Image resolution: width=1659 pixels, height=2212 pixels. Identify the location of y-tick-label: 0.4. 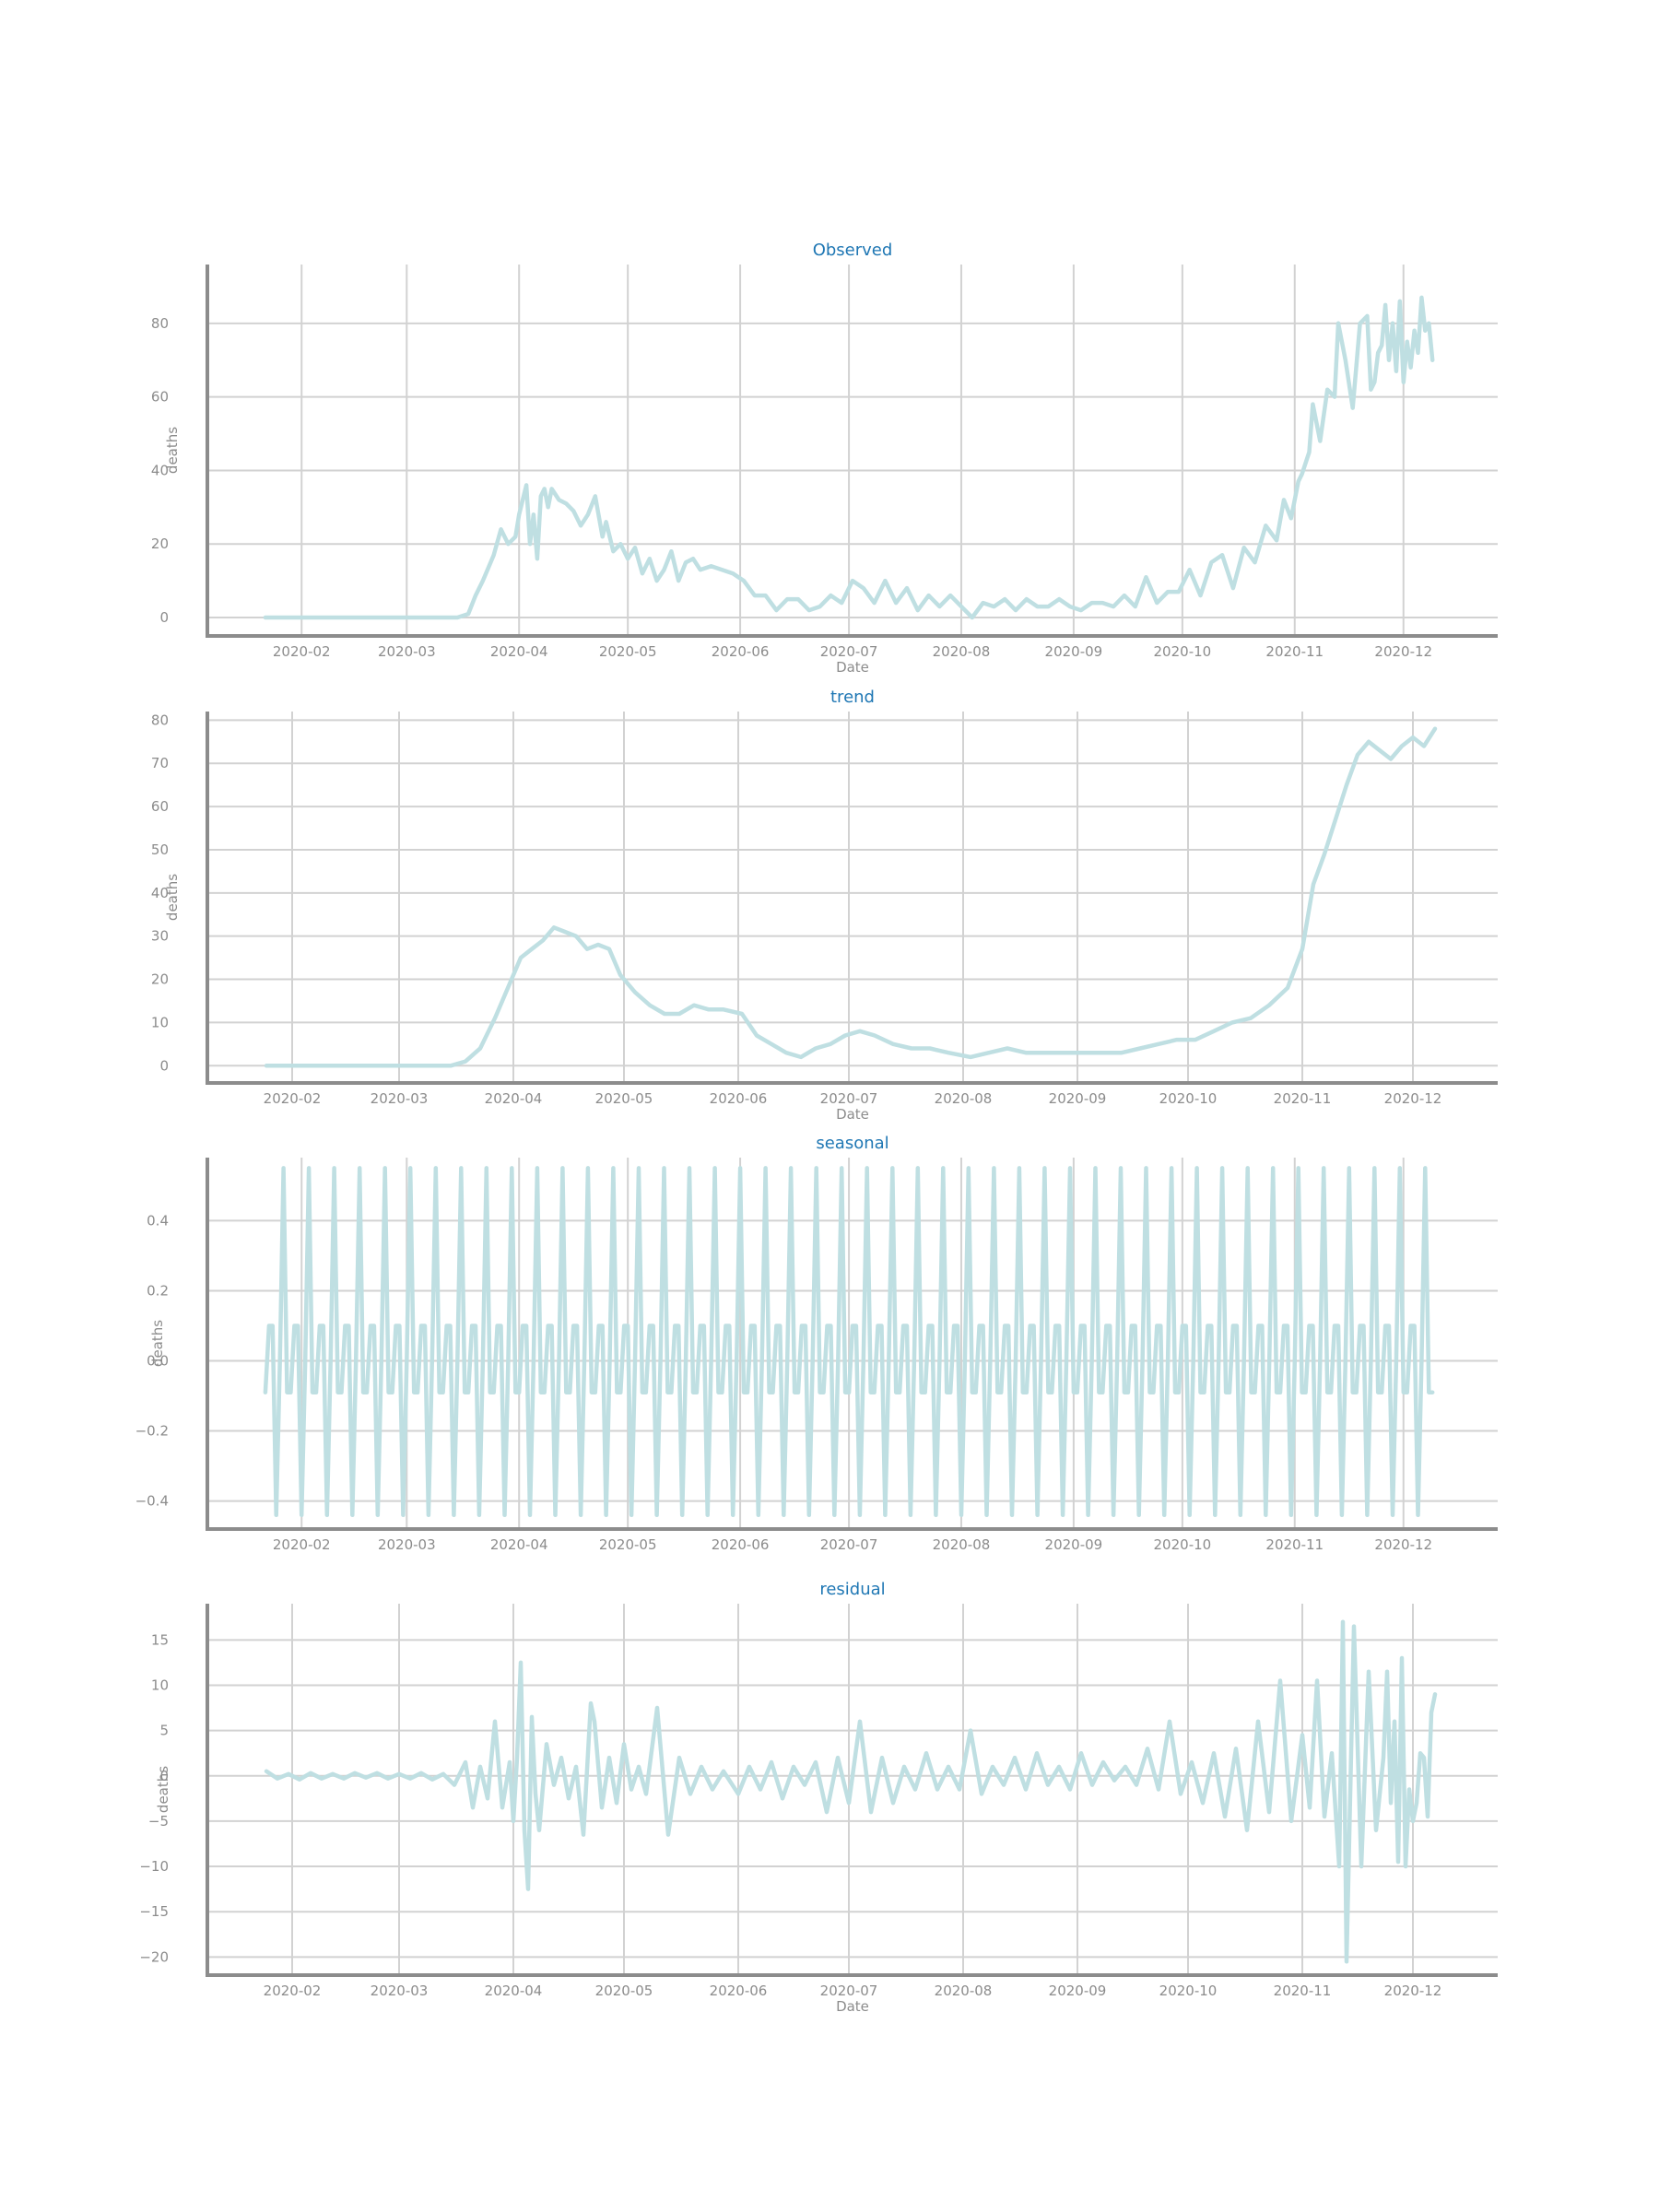
(158, 1220).